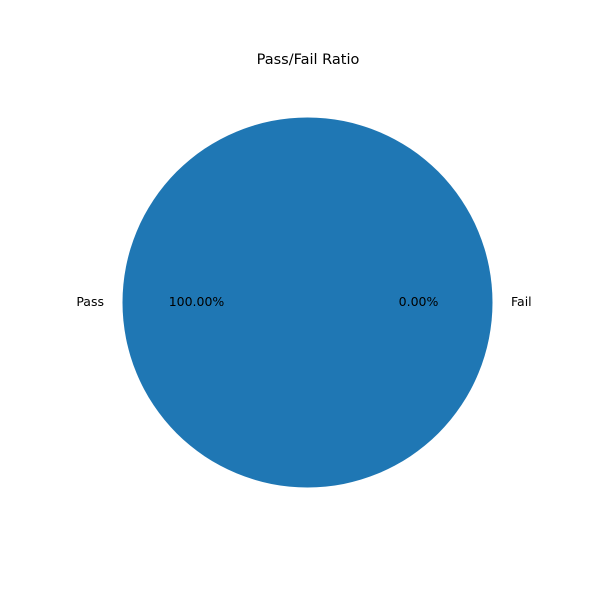 The width and height of the screenshot is (600, 600). Describe the element at coordinates (419, 301) in the screenshot. I see `pct-label-fail: 0.00%` at that location.